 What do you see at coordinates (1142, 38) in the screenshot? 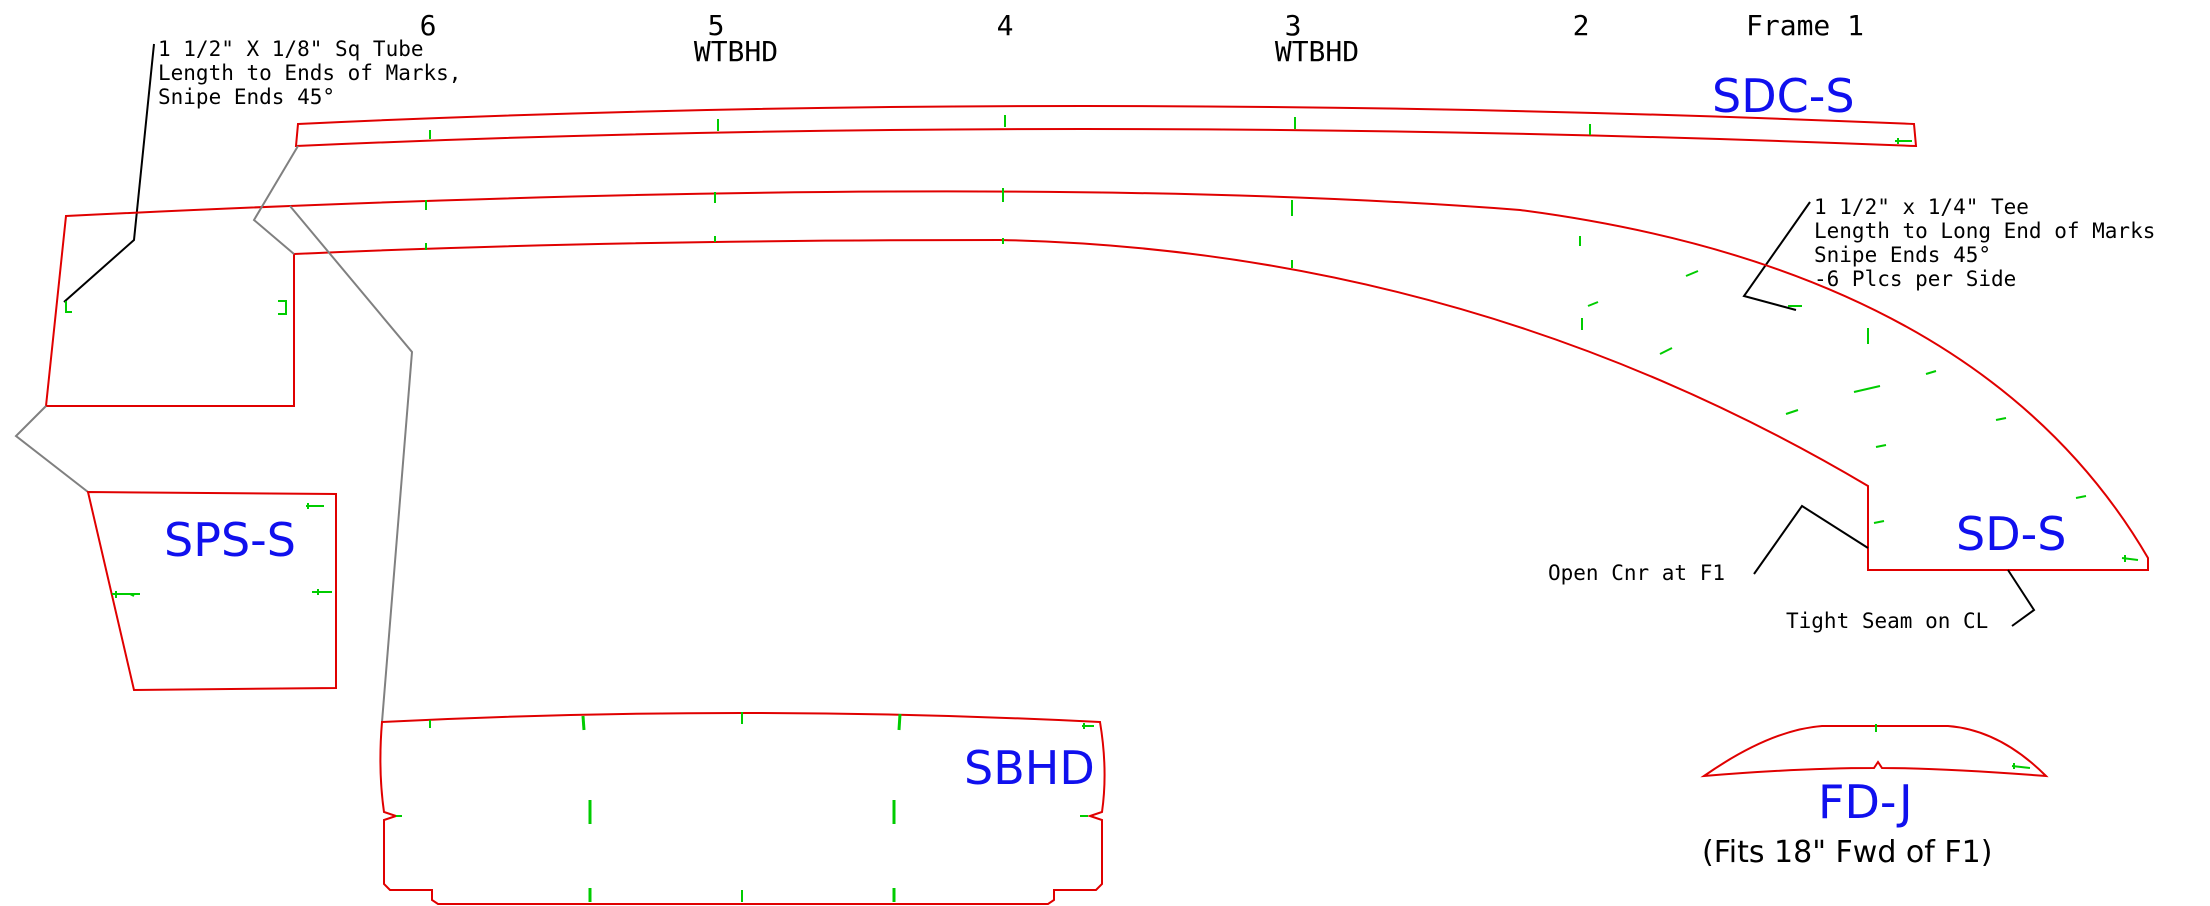
I see `frame-labels: 6 5 WTBHD 4 3 WTBHD 2 Frame 1` at bounding box center [1142, 38].